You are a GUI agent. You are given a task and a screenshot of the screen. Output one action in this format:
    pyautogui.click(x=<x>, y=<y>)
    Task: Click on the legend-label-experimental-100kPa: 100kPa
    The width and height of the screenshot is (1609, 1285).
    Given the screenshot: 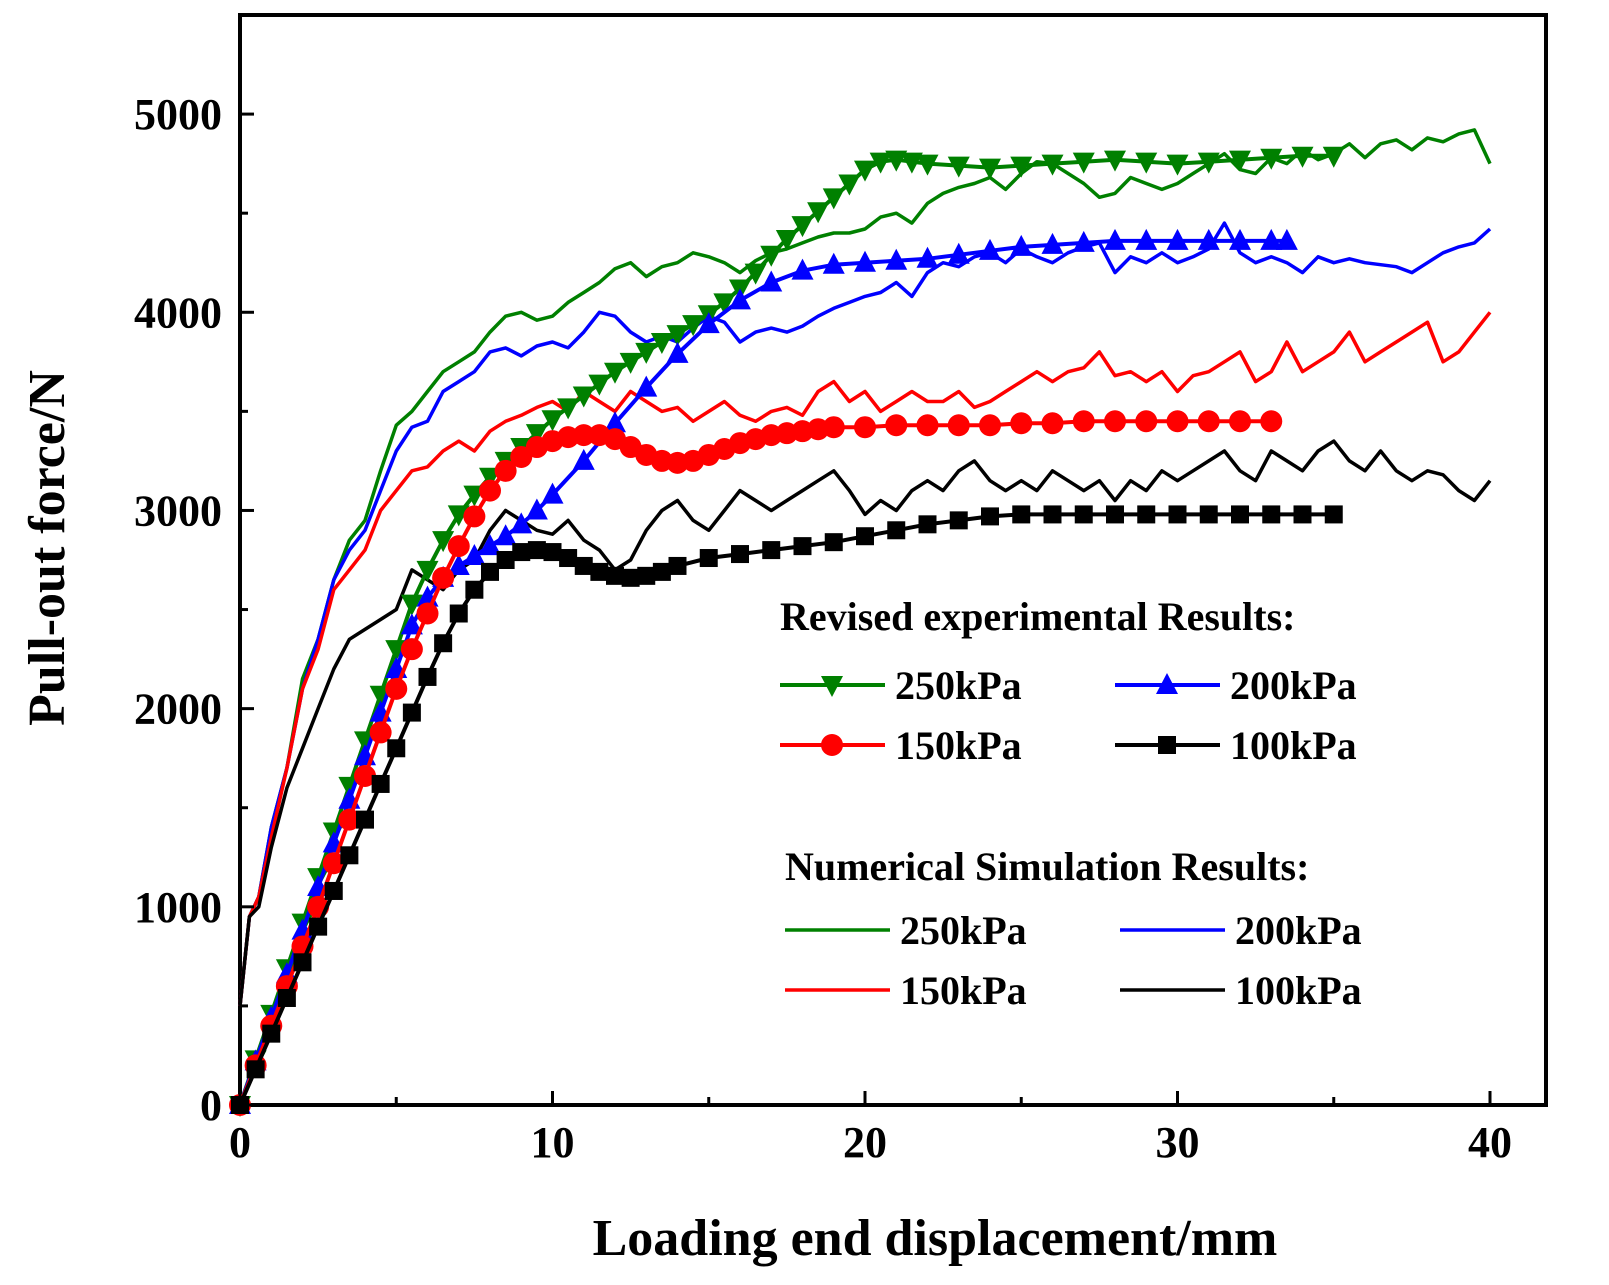 What is the action you would take?
    pyautogui.click(x=1293, y=745)
    